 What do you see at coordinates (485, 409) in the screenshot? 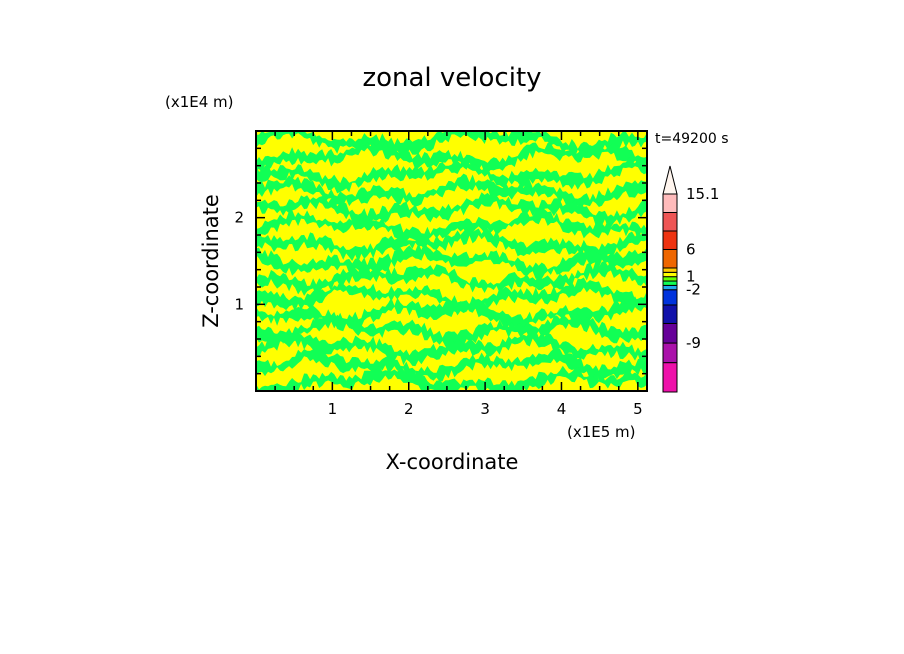
I see `x-tick-label: 3` at bounding box center [485, 409].